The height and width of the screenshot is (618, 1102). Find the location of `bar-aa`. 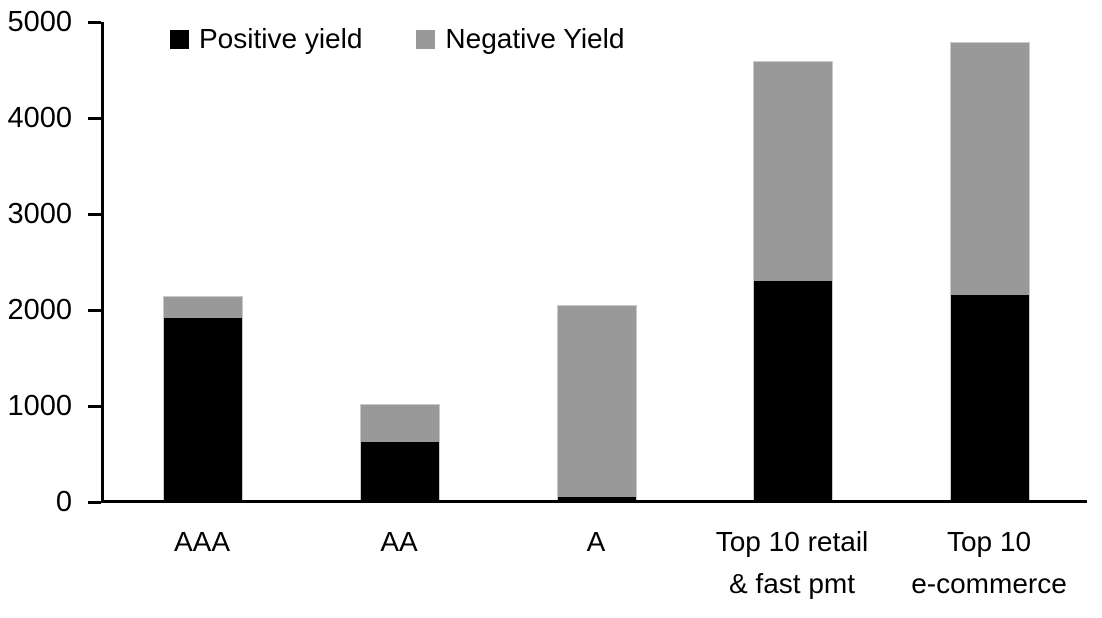

bar-aa is located at coordinates (400, 453).